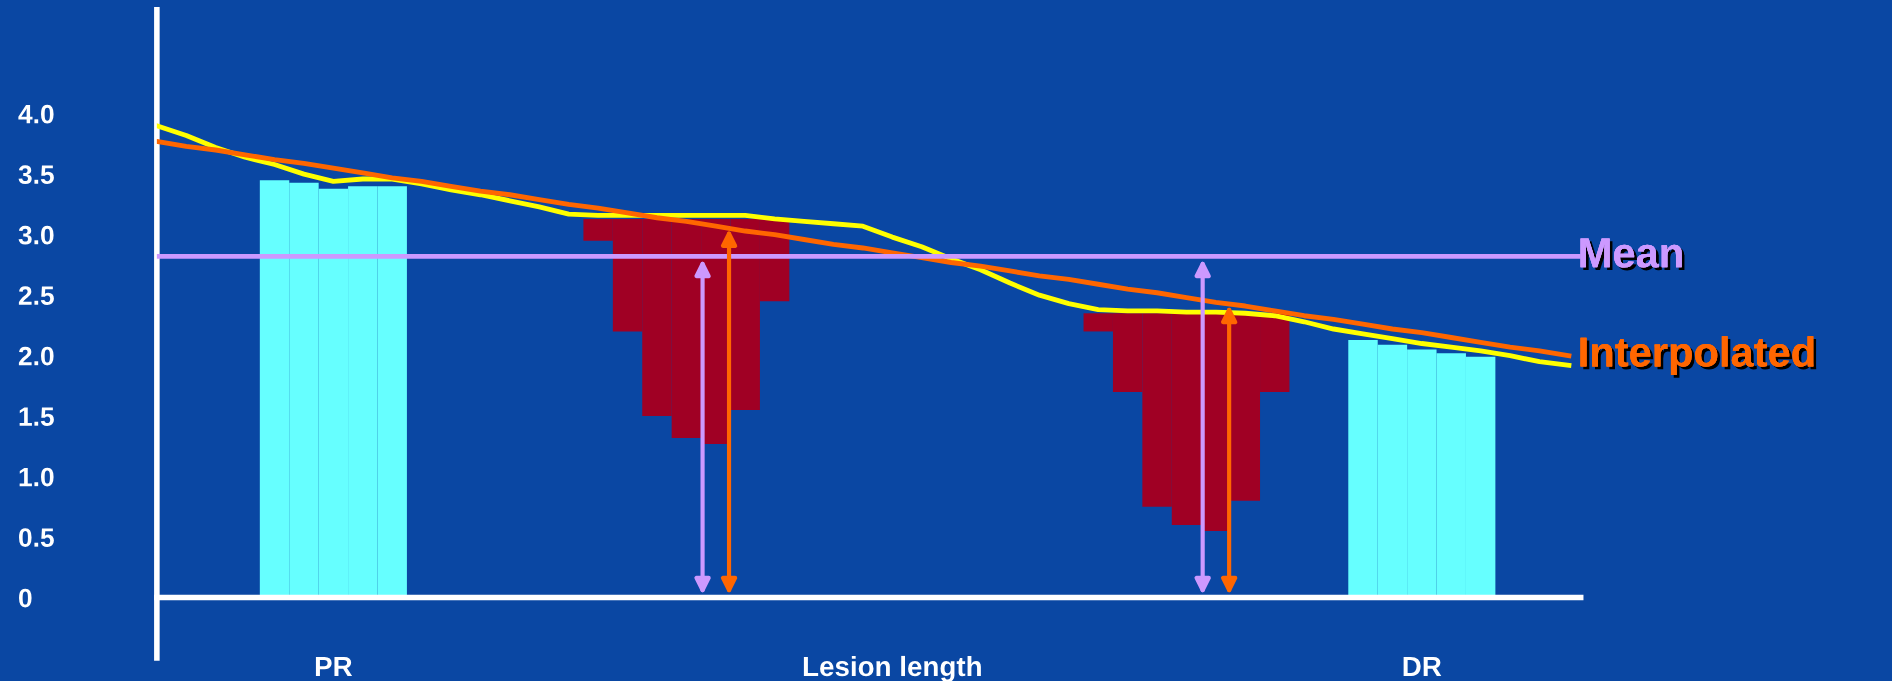 Image resolution: width=1892 pixels, height=681 pixels. I want to click on y-tick-label: 3.0, so click(36, 235).